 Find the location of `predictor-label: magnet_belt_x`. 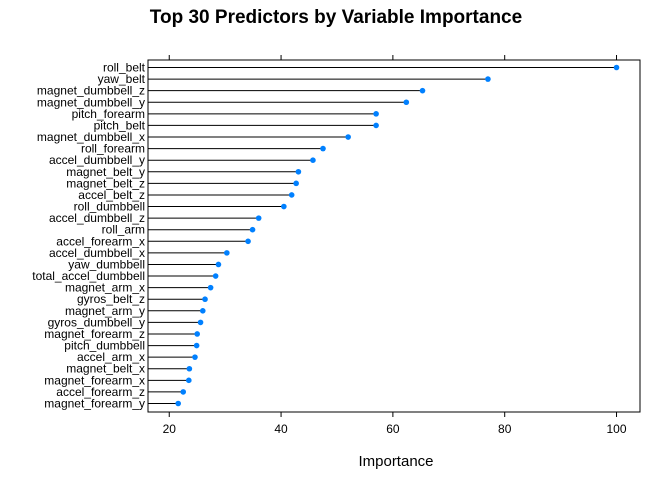

predictor-label: magnet_belt_x is located at coordinates (105, 369).